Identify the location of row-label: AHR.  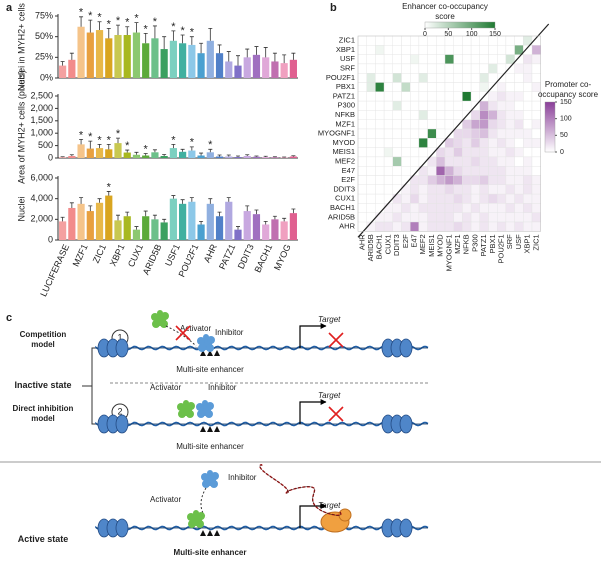
(347, 226).